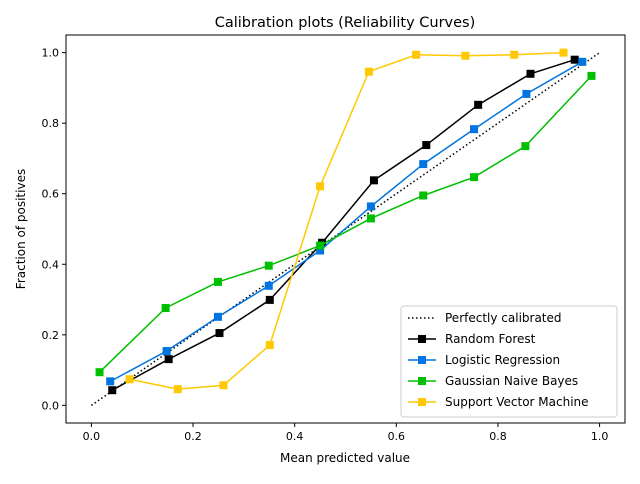  I want to click on y-tick-label: 0.8, so click(51, 123).